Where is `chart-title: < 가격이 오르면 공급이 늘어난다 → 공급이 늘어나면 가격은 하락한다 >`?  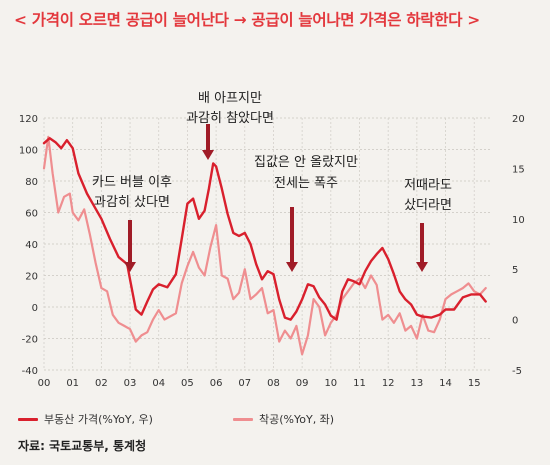
chart-title: < 가격이 오르면 공급이 늘어난다 → 공급이 늘어나면 가격은 하락한다 > is located at coordinates (247, 20).